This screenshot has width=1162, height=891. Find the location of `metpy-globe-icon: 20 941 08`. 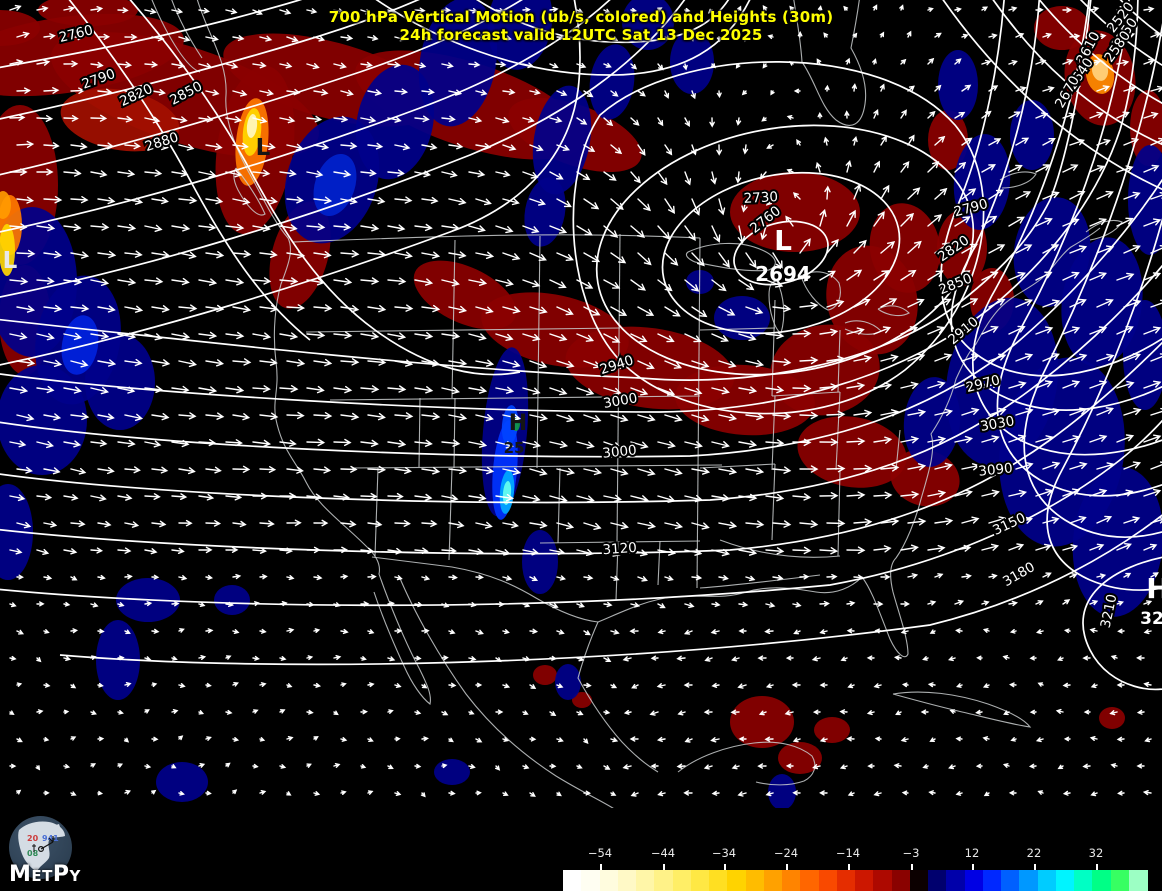

metpy-globe-icon: 20 941 08 is located at coordinates (40, 847).